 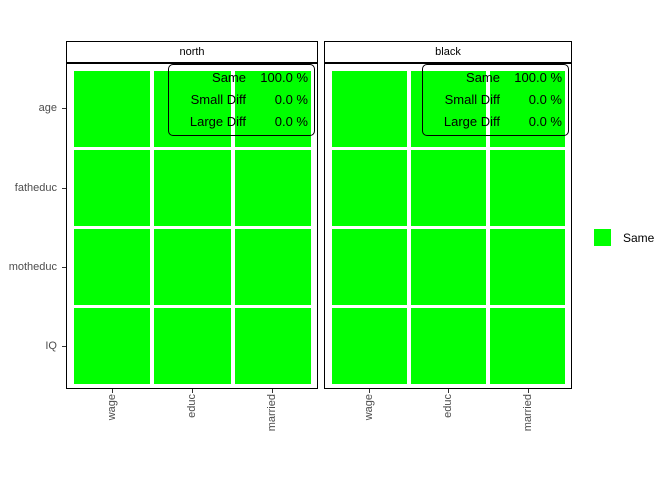 I want to click on facet-strip-north: north, so click(x=192, y=52).